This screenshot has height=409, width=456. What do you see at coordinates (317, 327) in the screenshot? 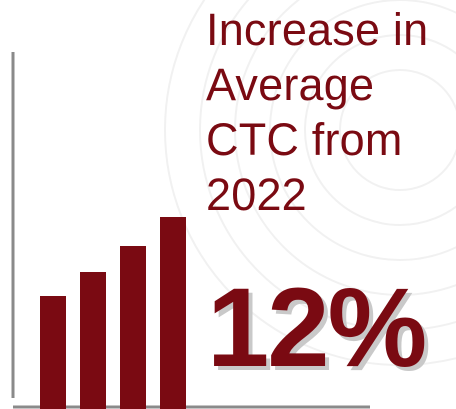
I see `stat-value: 12%` at bounding box center [317, 327].